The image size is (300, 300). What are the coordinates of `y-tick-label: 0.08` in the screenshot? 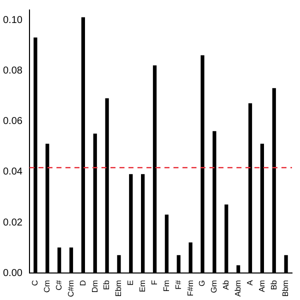 It's located at (12, 70).